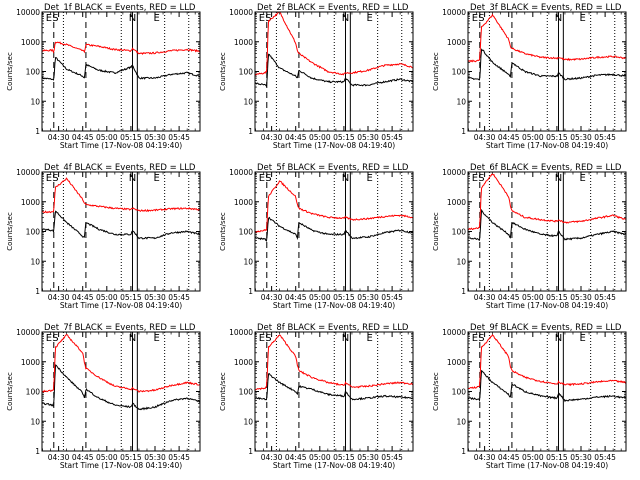 This screenshot has height=480, width=640. I want to click on panel-title: Det_6f BLACK = Events, RED = LLD, so click(546, 168).